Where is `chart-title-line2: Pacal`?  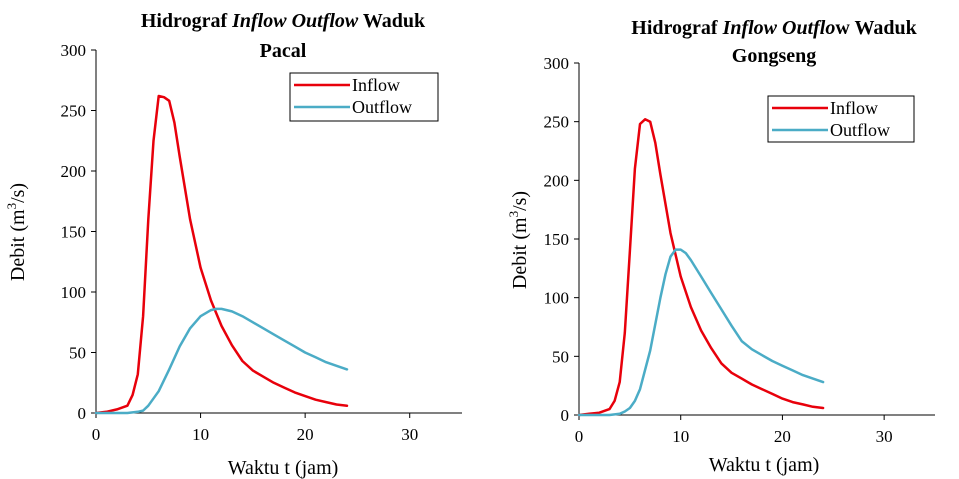 chart-title-line2: Pacal is located at coordinates (283, 51).